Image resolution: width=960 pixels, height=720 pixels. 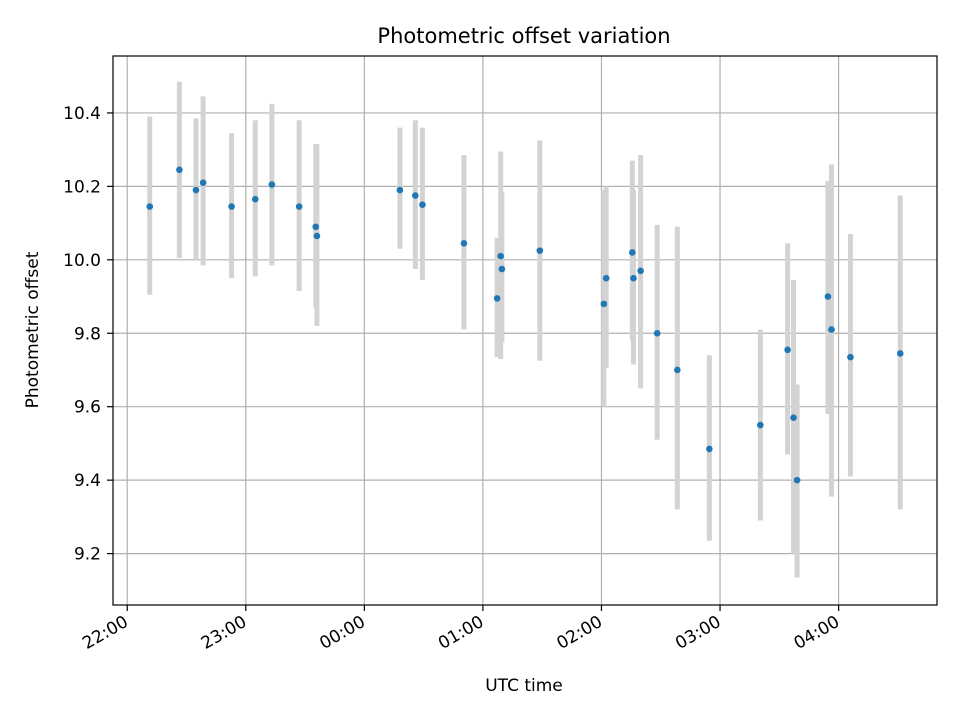 I want to click on y-axis-ticks: 9.2 9.4 9.6 9.8 10.0 10.2 10.4, so click(x=88, y=334).